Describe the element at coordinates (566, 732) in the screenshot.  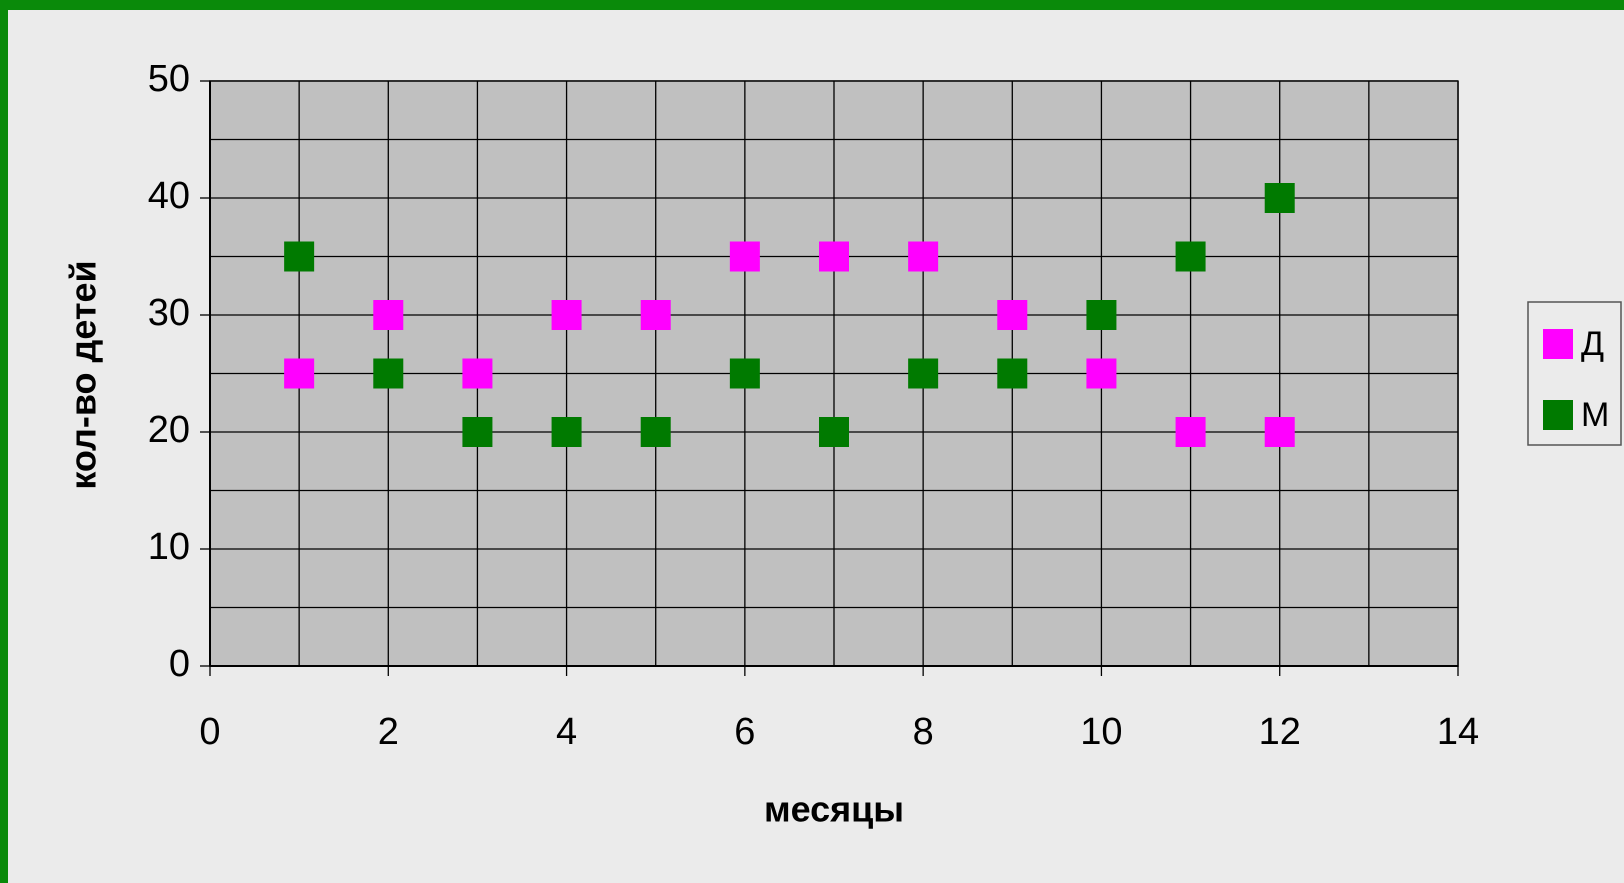
I see `x-tick-label: 4` at that location.